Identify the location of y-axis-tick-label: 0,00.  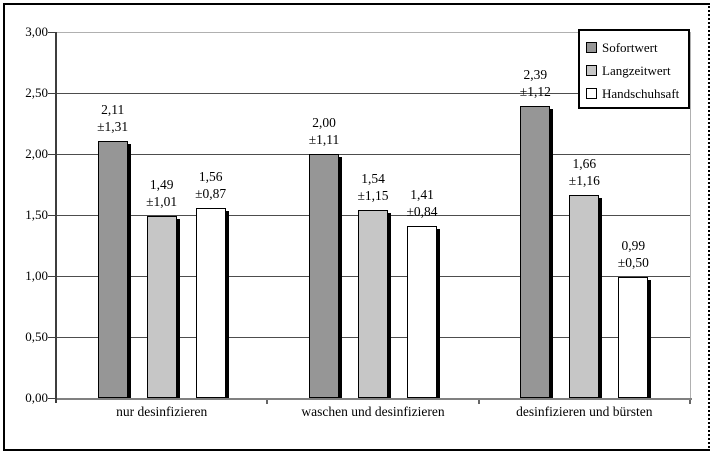
(36, 397).